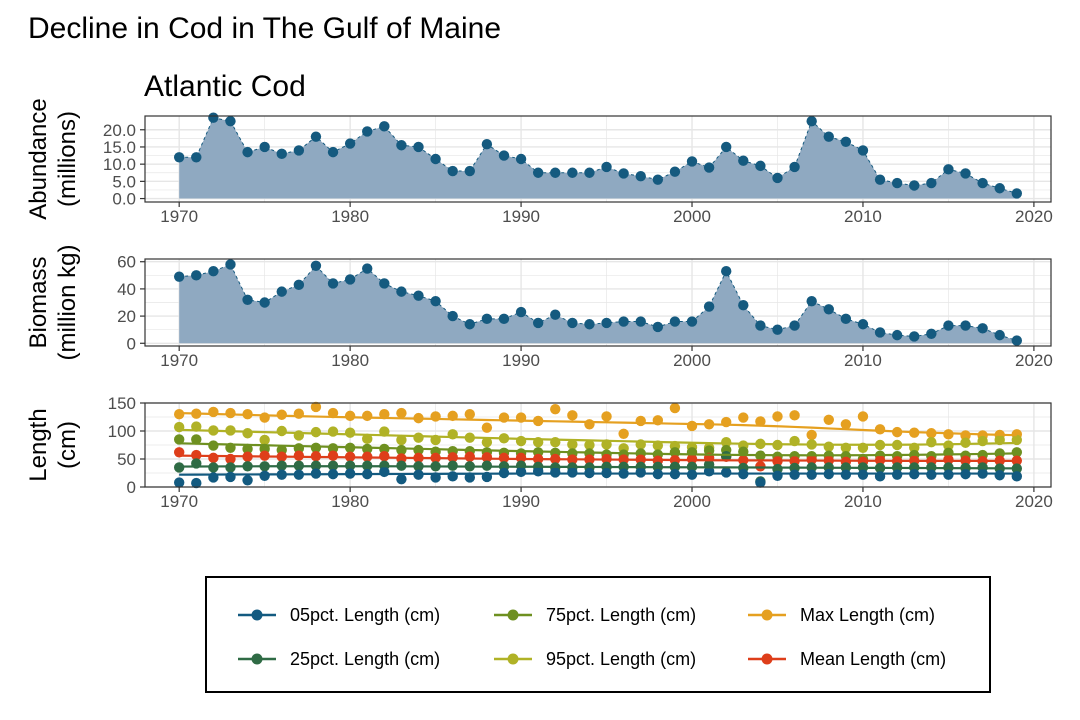 Image resolution: width=1080 pixels, height=720 pixels. Describe the element at coordinates (38, 158) in the screenshot. I see `y-axis-label: Abundance` at that location.